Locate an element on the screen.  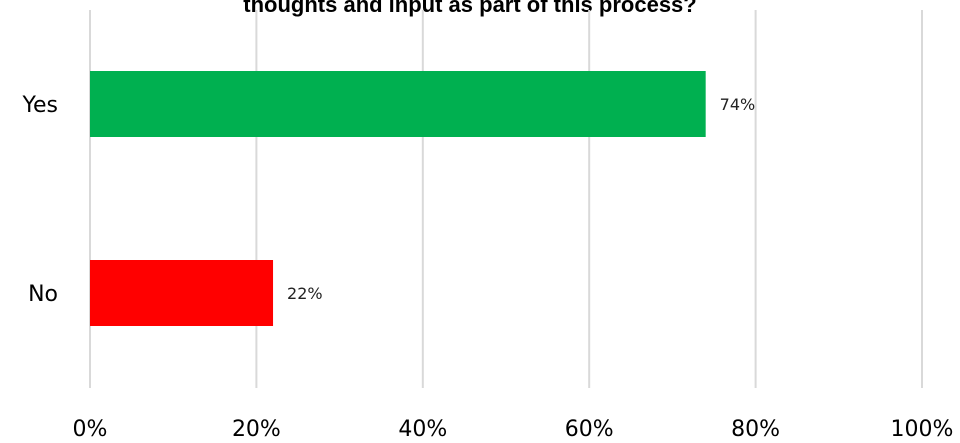
x-tick-label: 100% is located at coordinates (922, 429).